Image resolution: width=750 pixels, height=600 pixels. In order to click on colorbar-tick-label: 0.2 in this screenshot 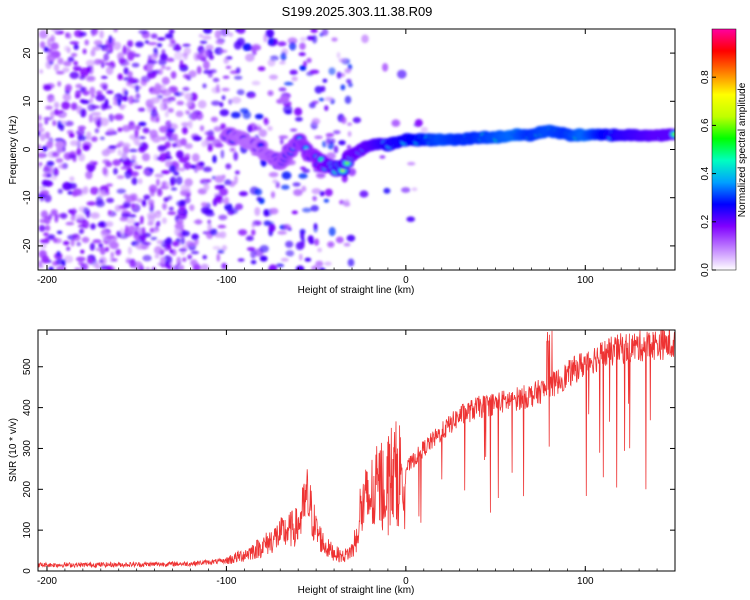, I will do `click(705, 221)`.